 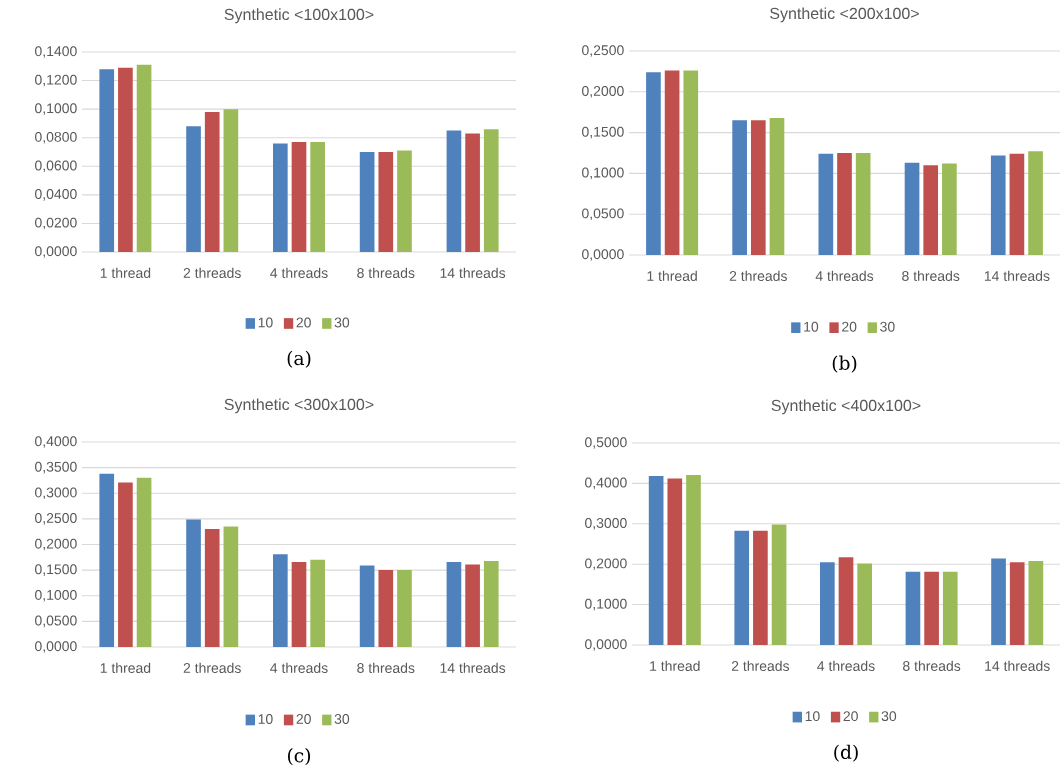 What do you see at coordinates (606, 443) in the screenshot?
I see `y-tick-label: 0,5000` at bounding box center [606, 443].